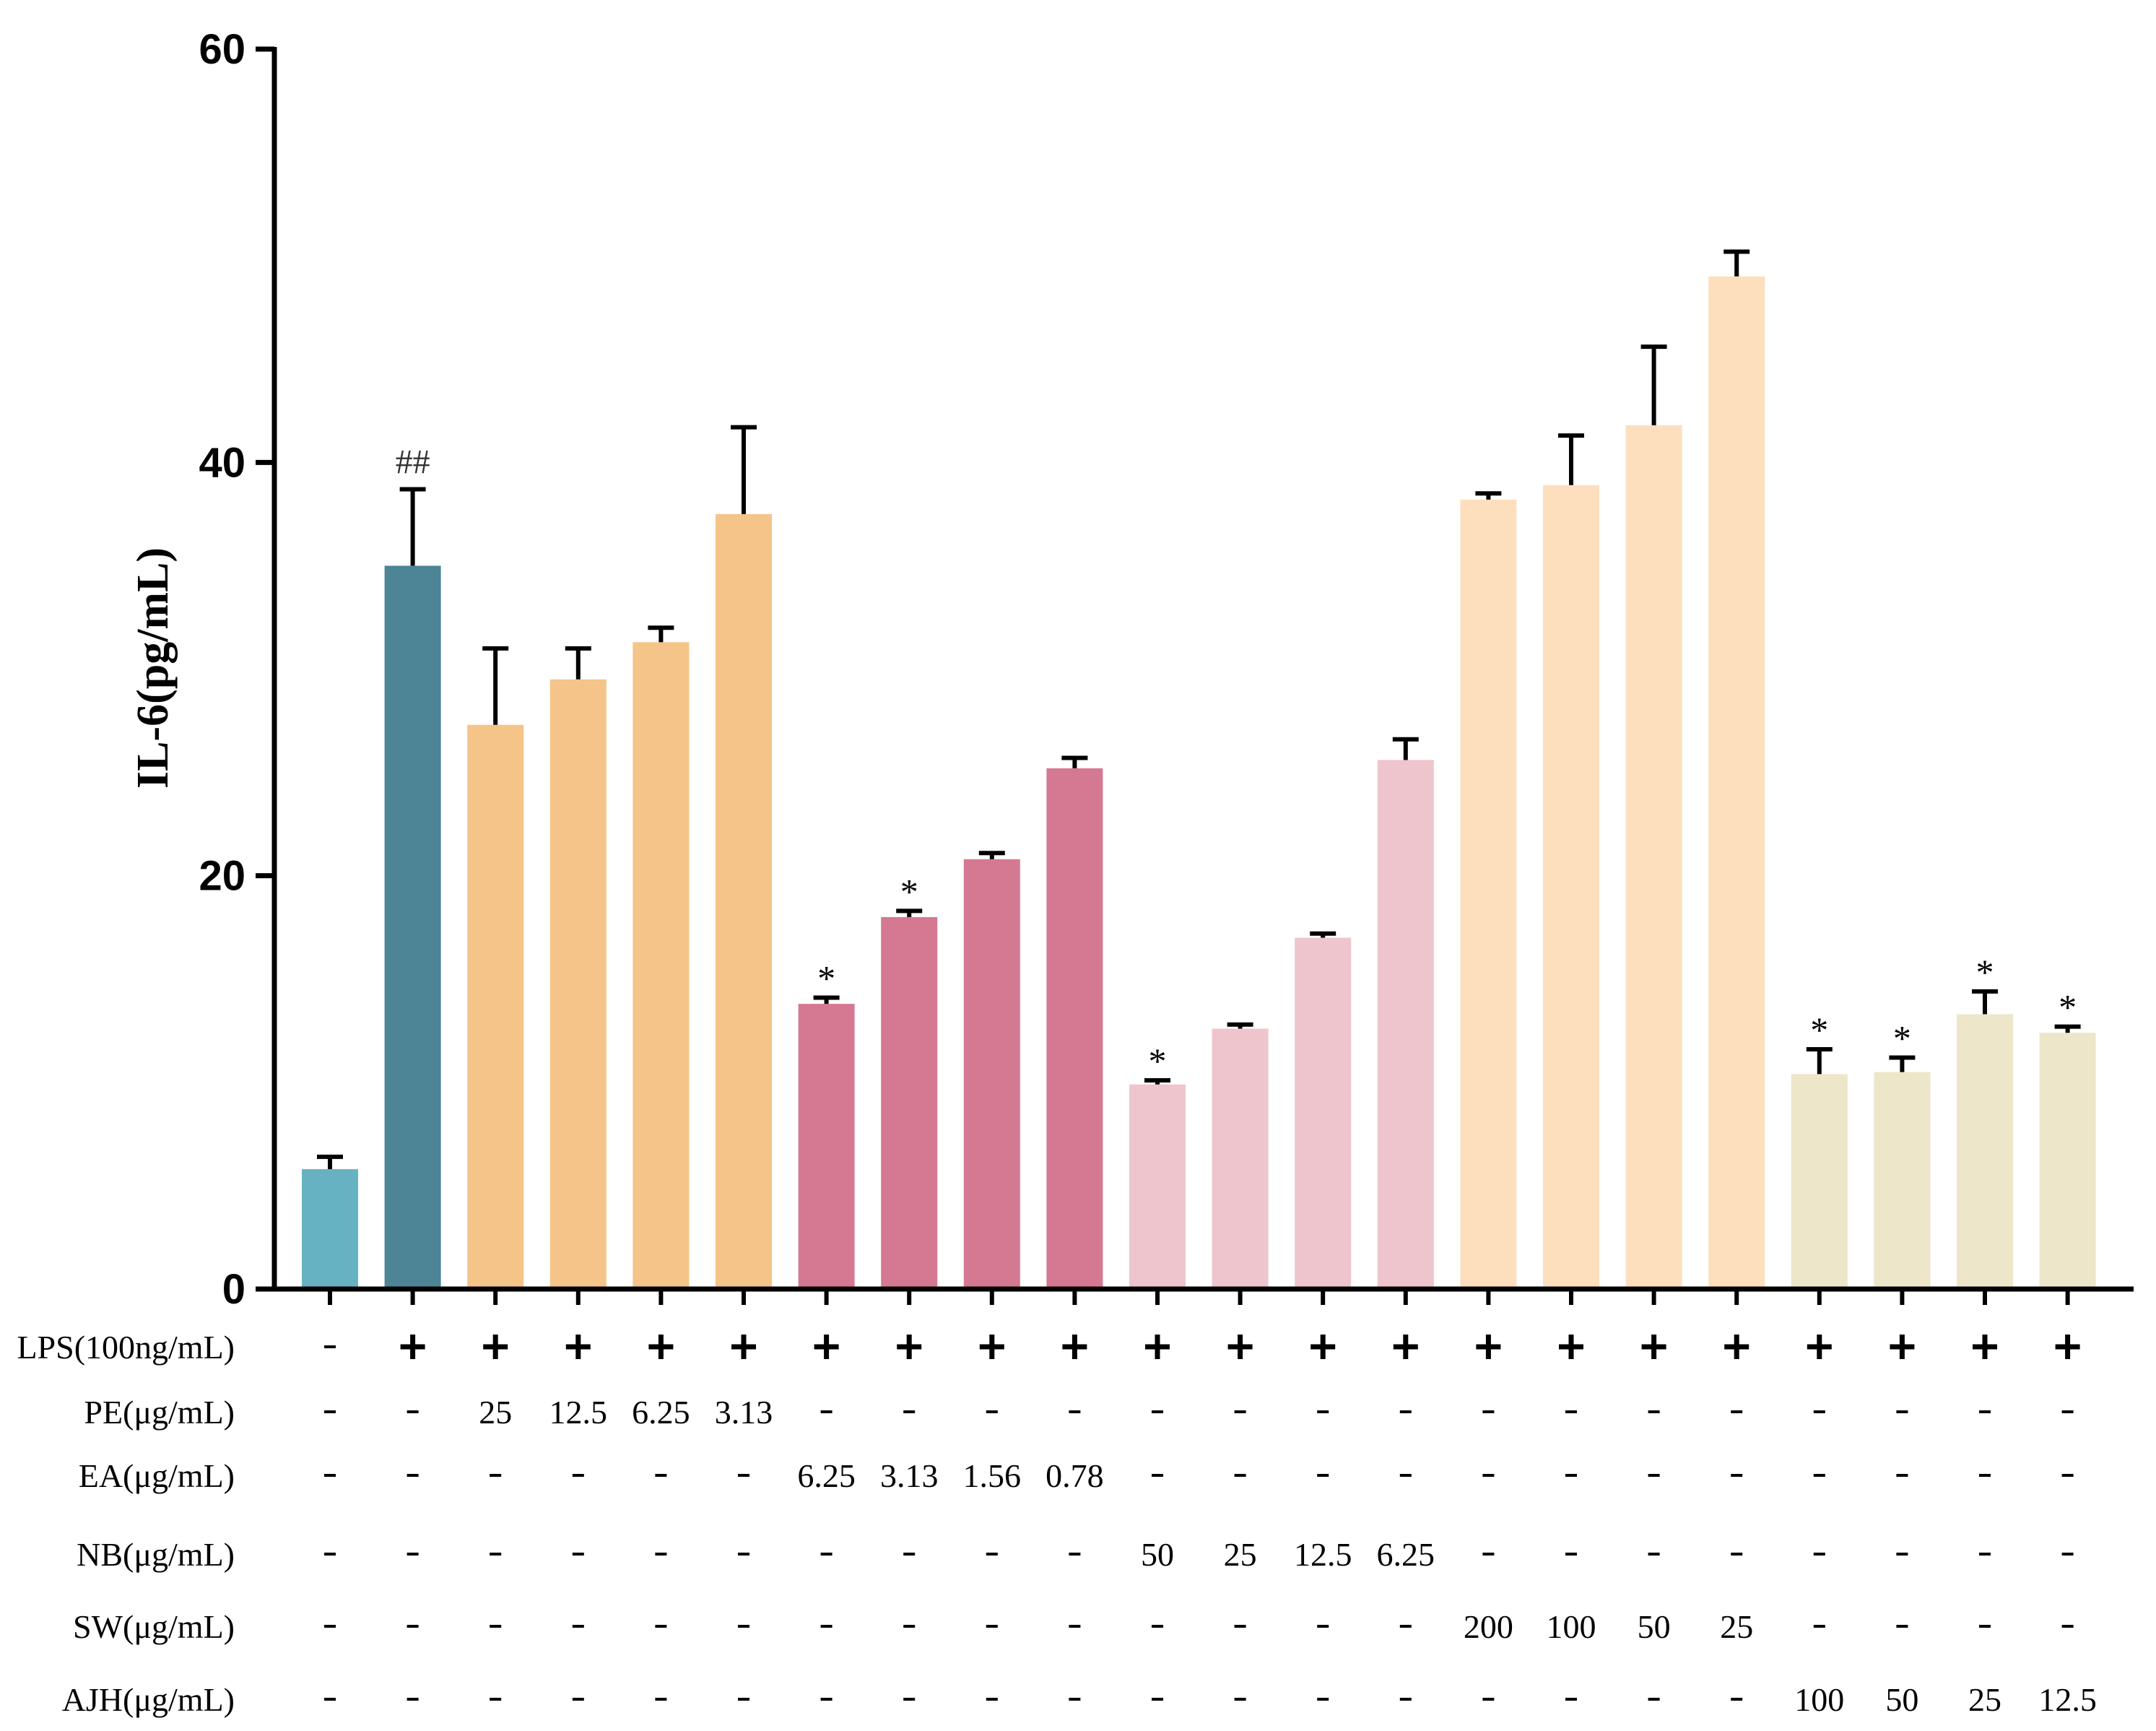  I want to click on row-label-4: NB(μg/mL), so click(156, 1555).